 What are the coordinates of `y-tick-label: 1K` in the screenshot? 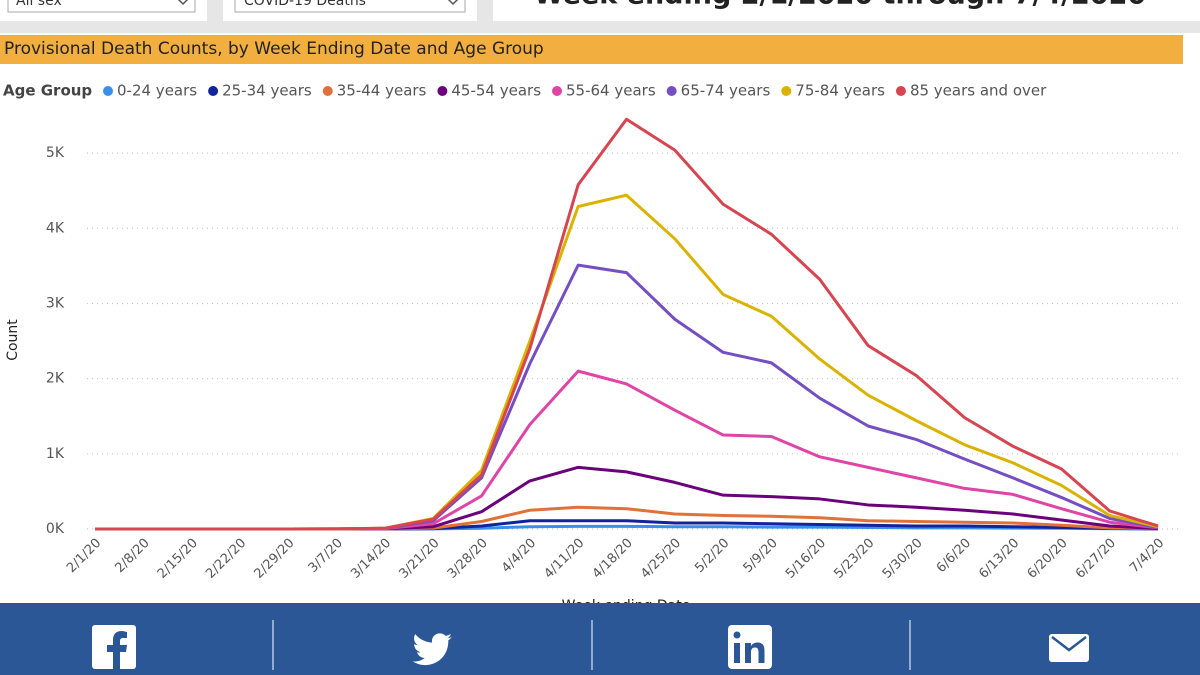 It's located at (55, 454).